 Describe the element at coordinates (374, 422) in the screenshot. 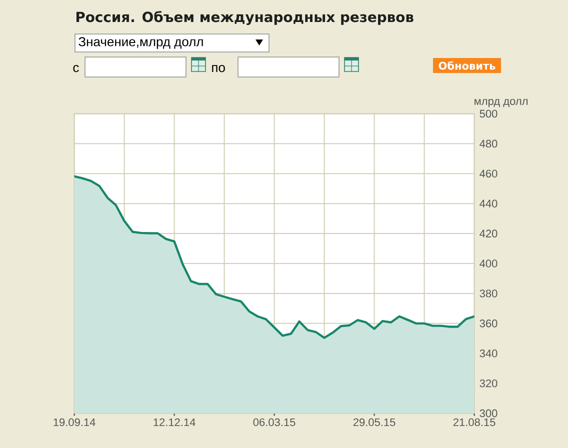

I see `x-tick-label: 29.05.15` at that location.